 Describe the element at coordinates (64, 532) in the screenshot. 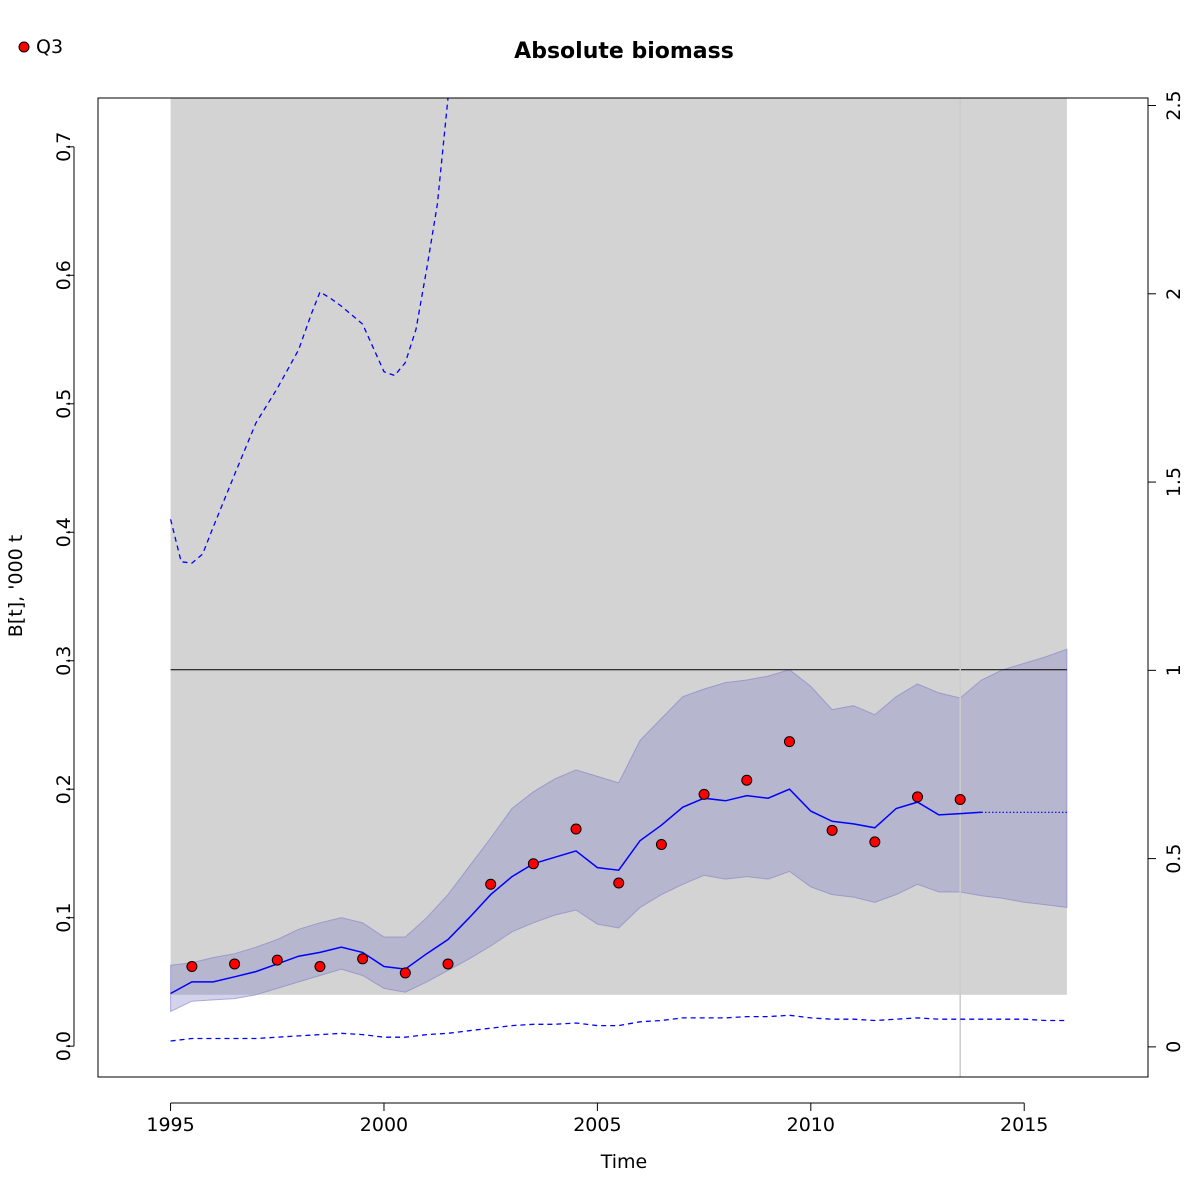

I see `y-tick-label: 0.4` at that location.